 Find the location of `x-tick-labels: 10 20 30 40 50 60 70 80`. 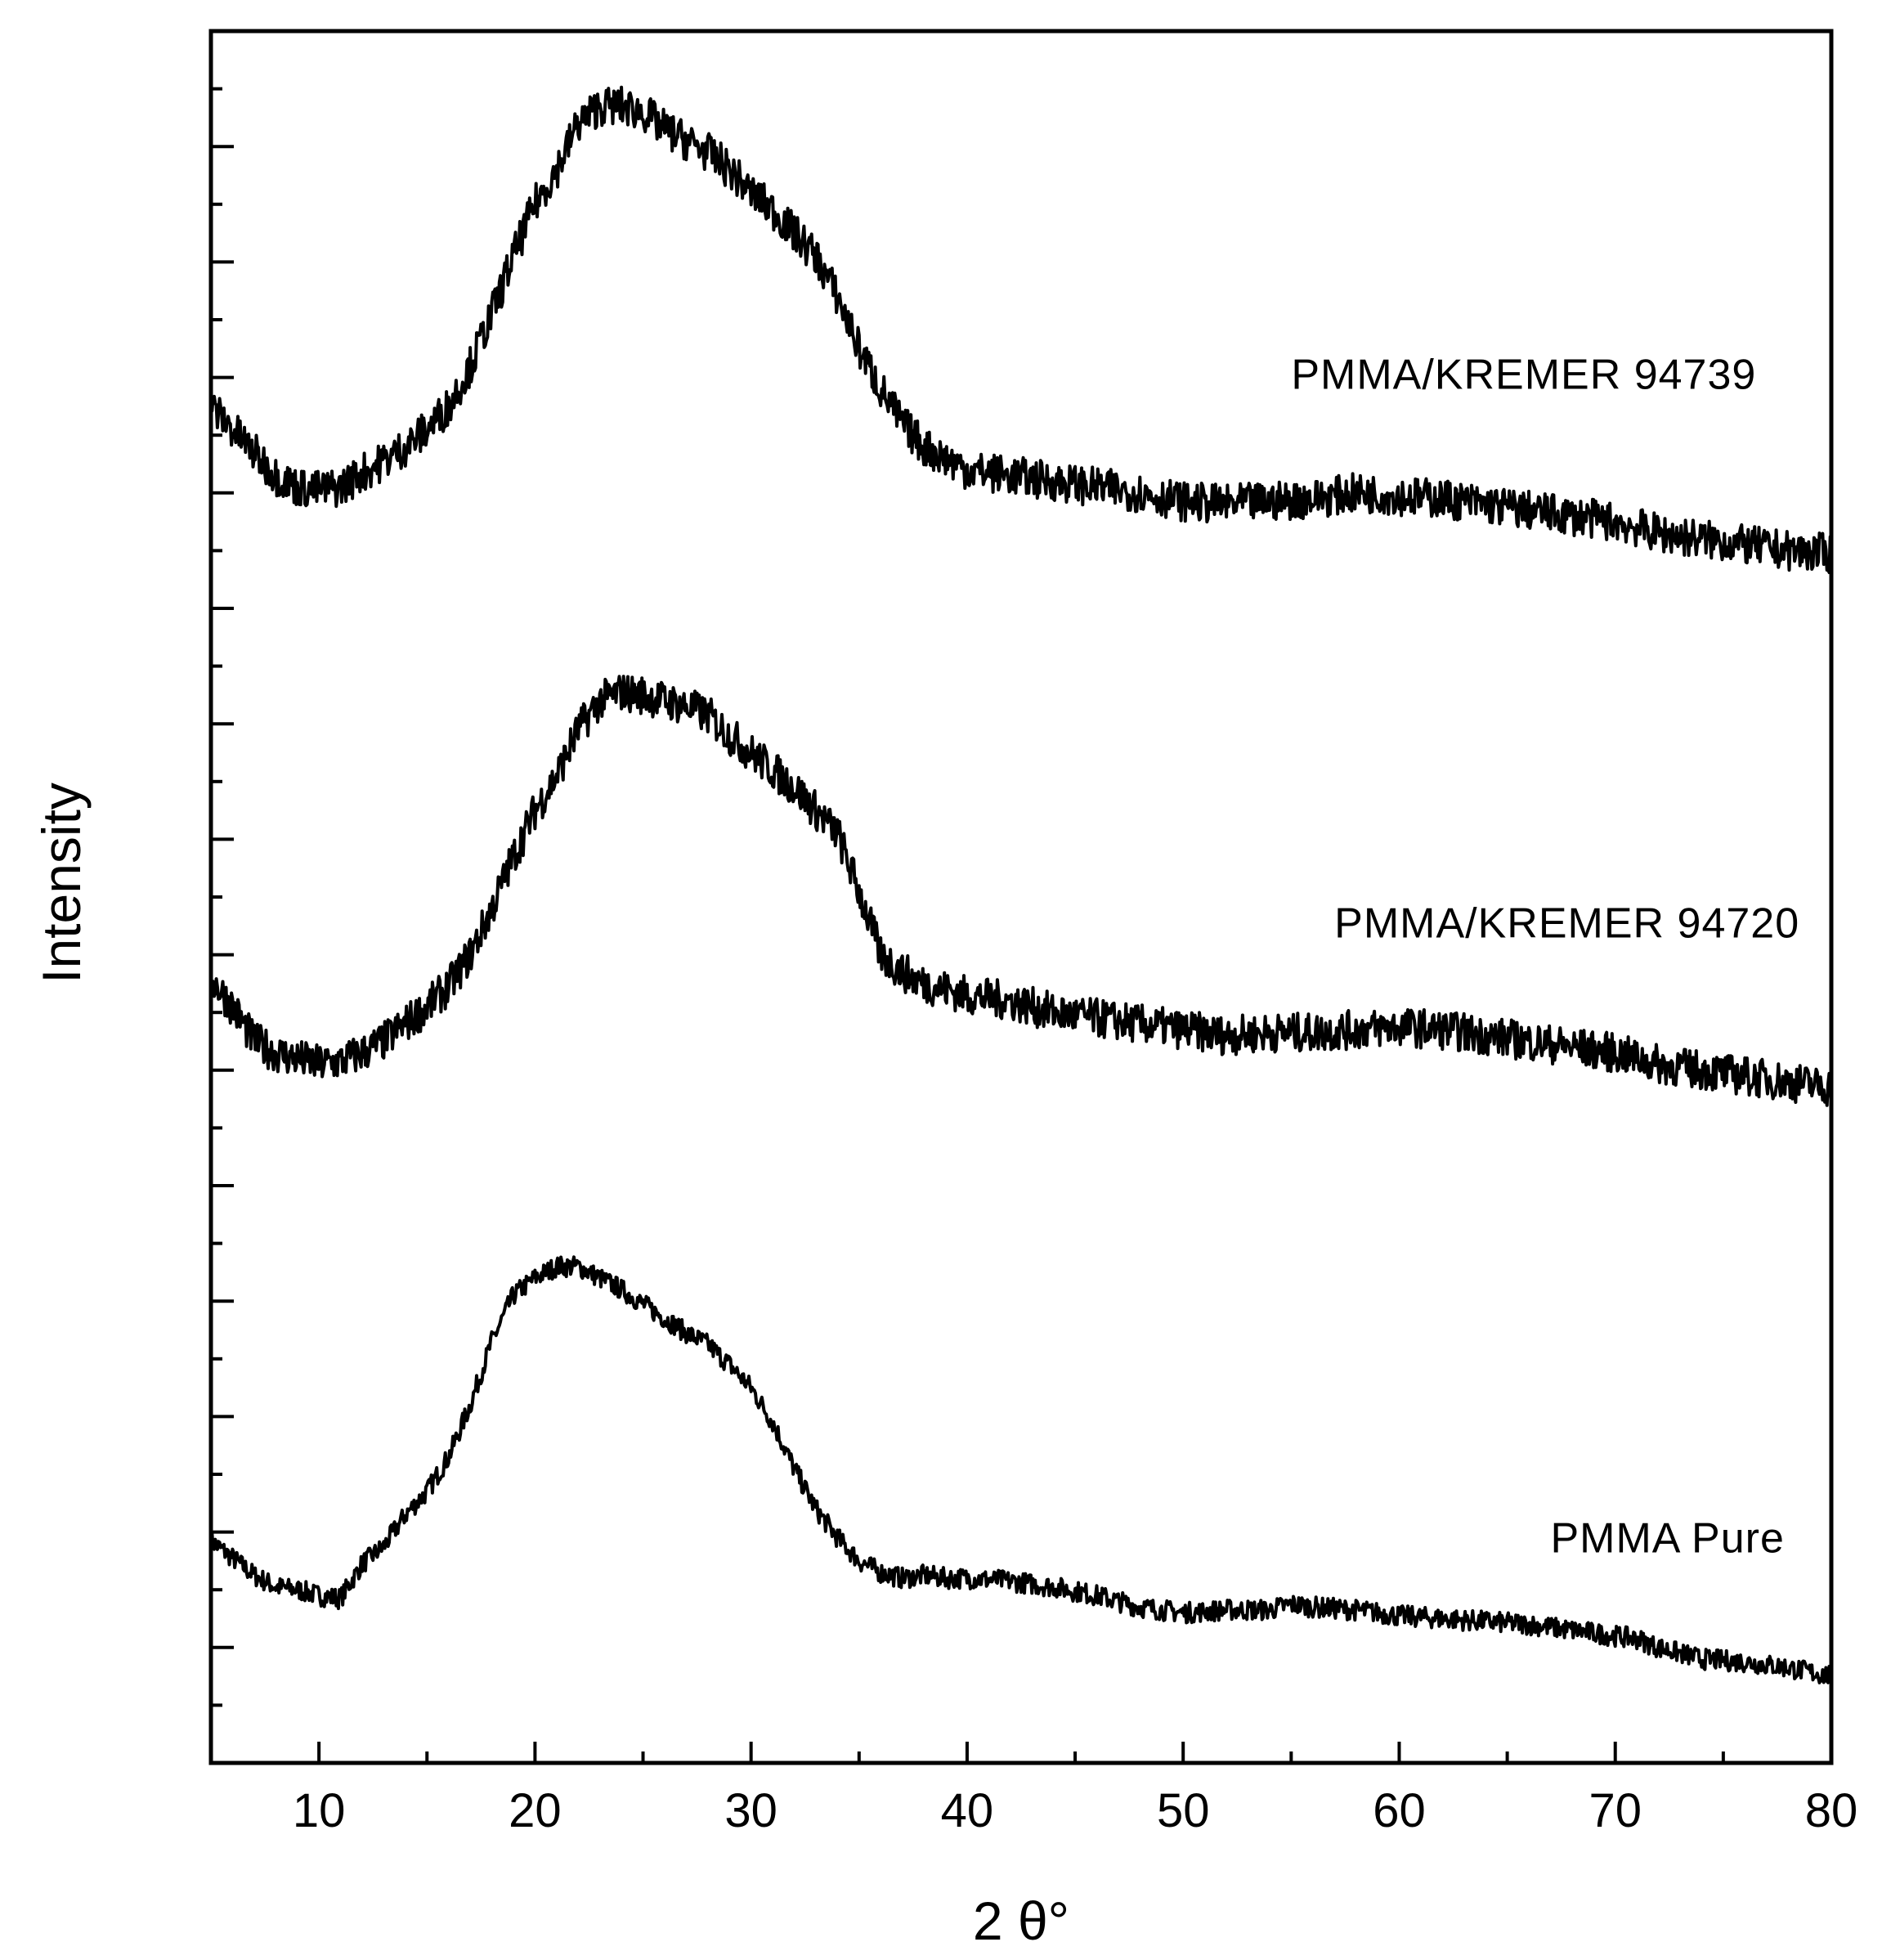

x-tick-labels: 10 20 30 40 50 60 70 80 is located at coordinates (1075, 1810).